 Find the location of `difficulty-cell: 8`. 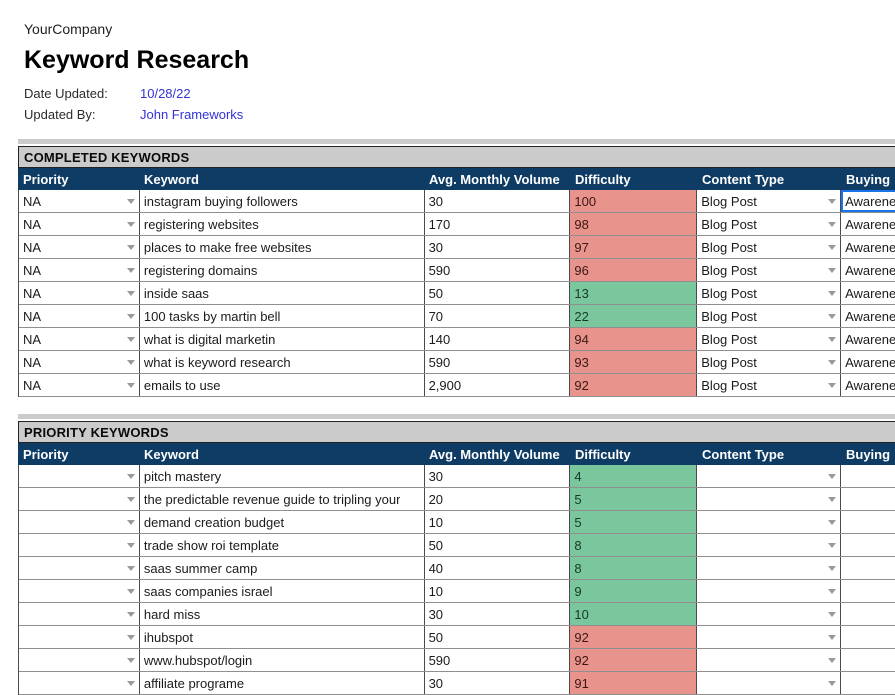

difficulty-cell: 8 is located at coordinates (634, 545).